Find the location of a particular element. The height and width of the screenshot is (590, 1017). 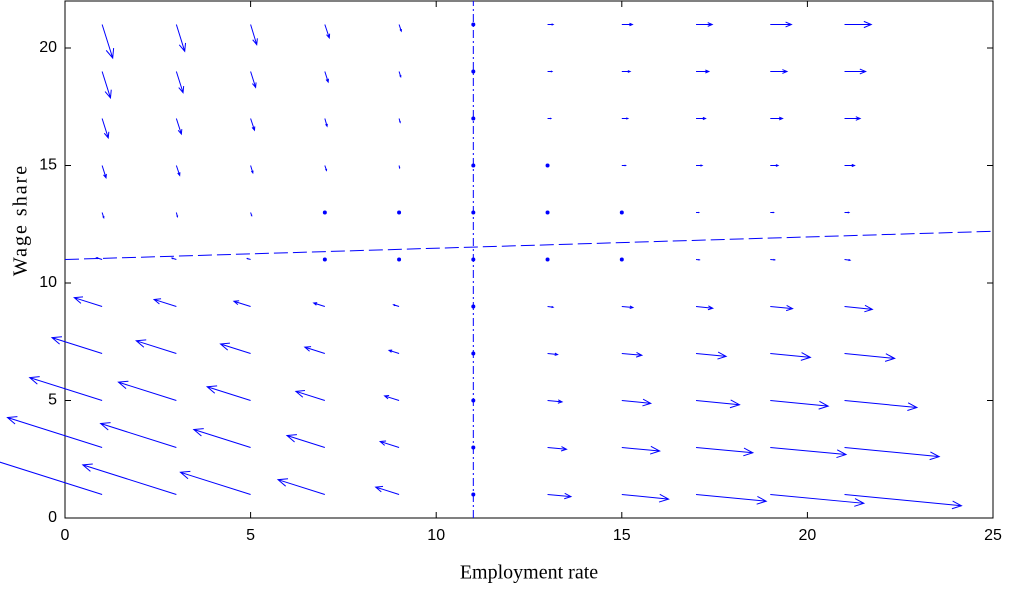

y-tick-label: 15 is located at coordinates (48, 165).